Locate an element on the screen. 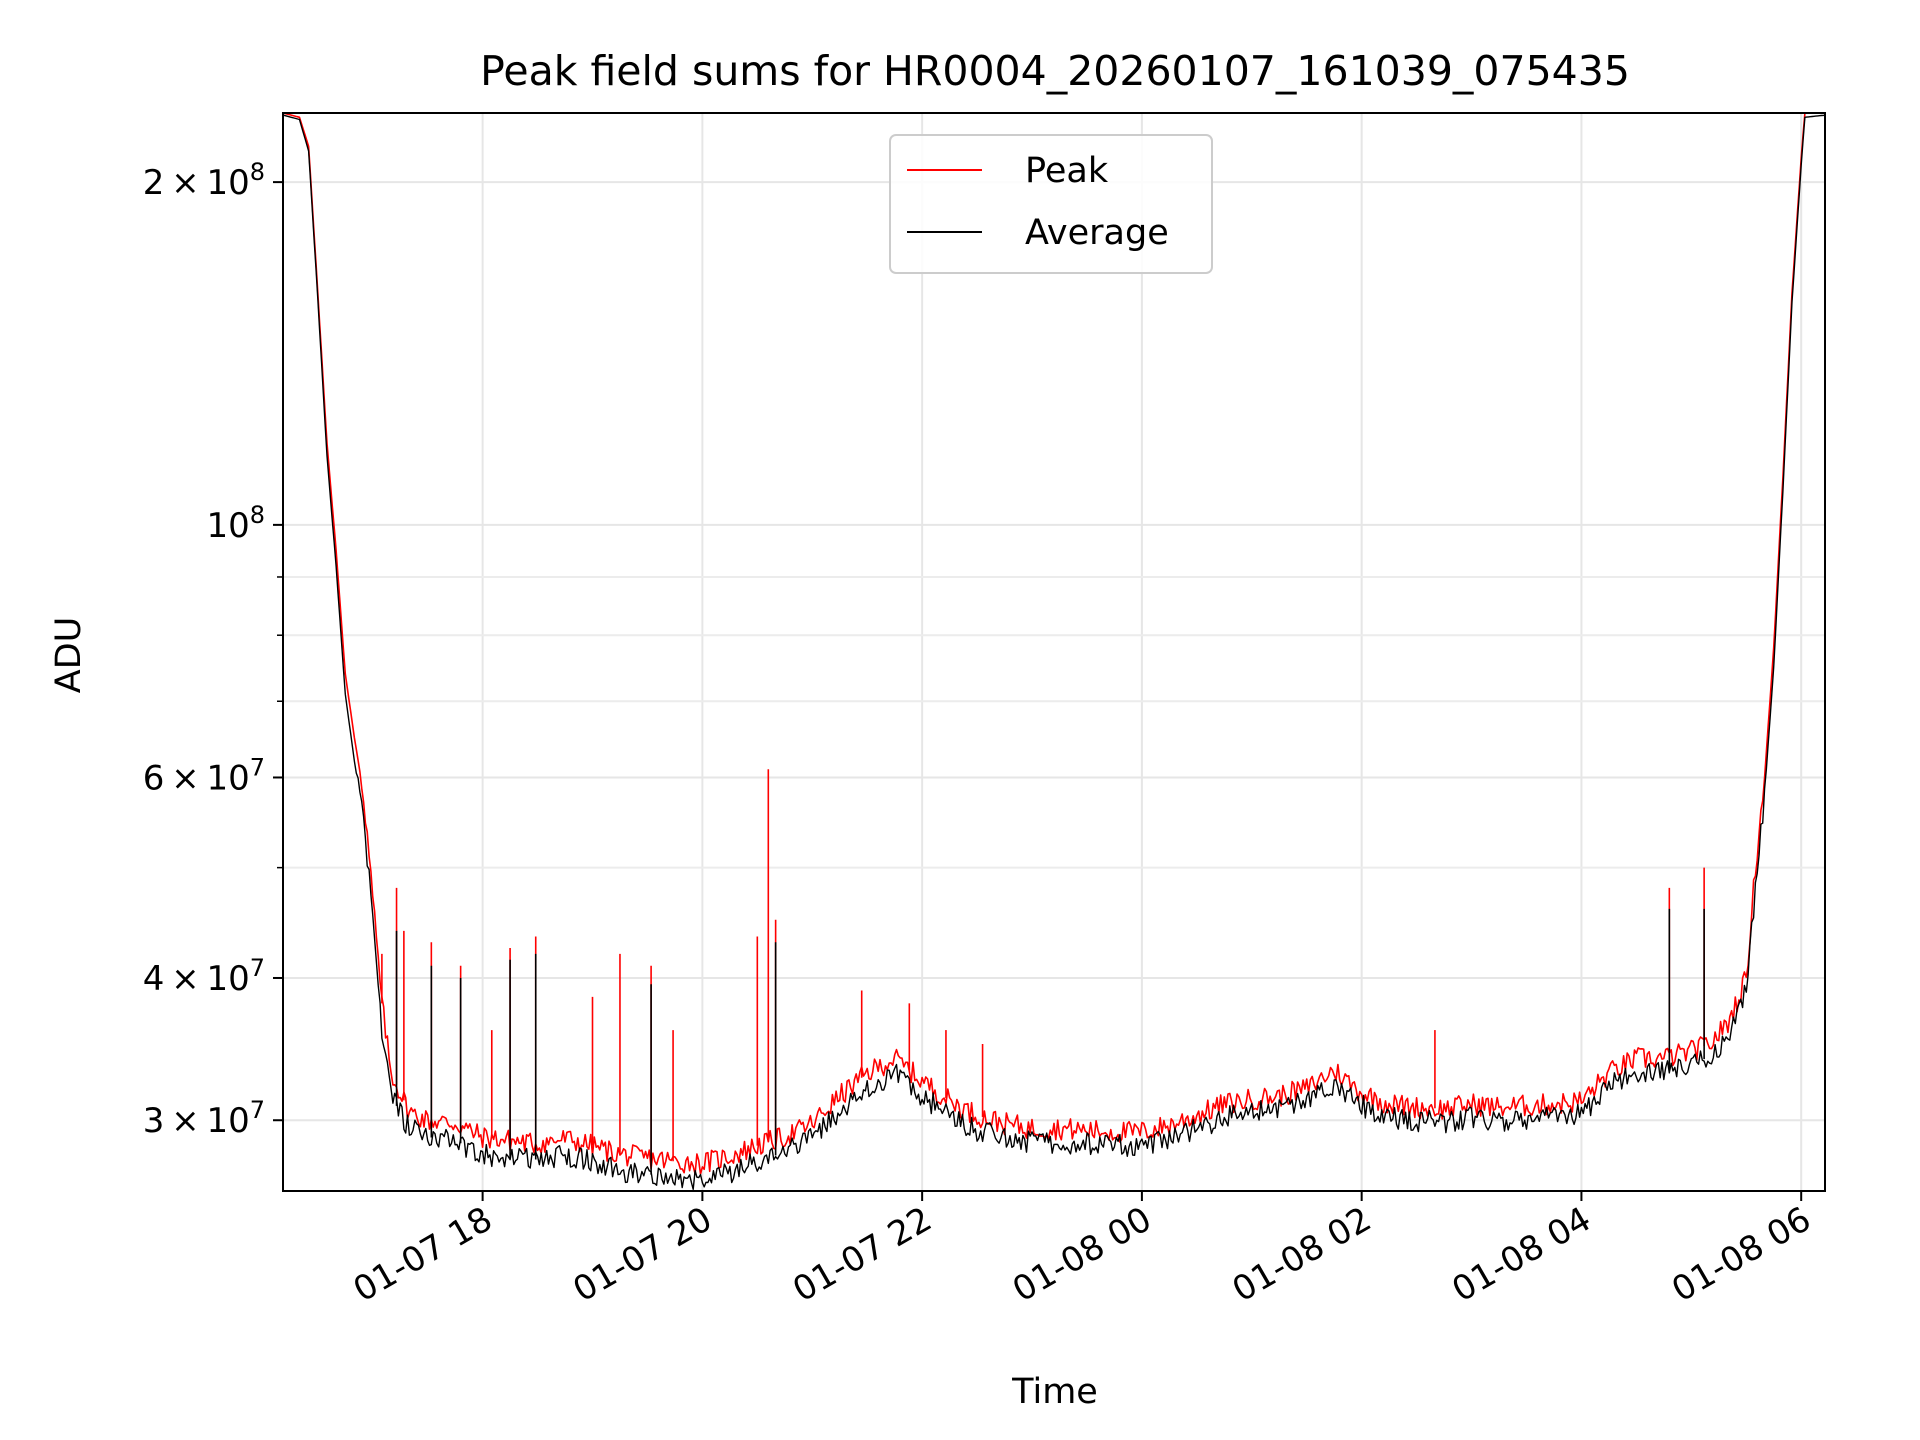  x-axis-label: Time is located at coordinates (1054, 1392).